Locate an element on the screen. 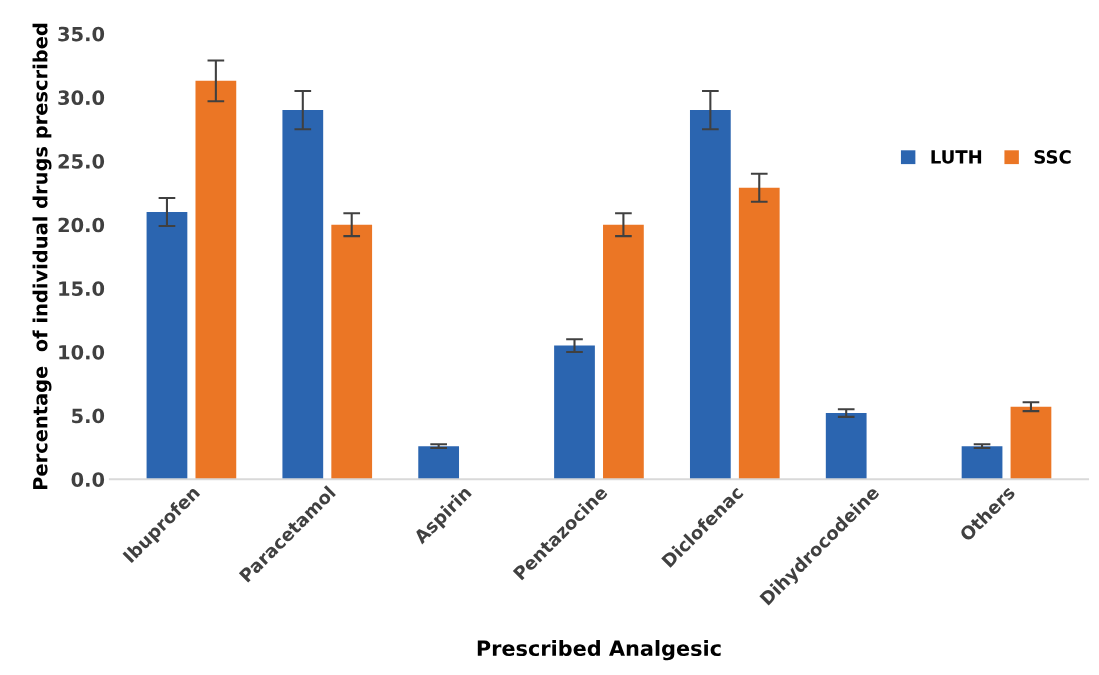 This screenshot has width=1099, height=675. y-axis-title: Percentage of individual drugs prescribed is located at coordinates (42, 256).